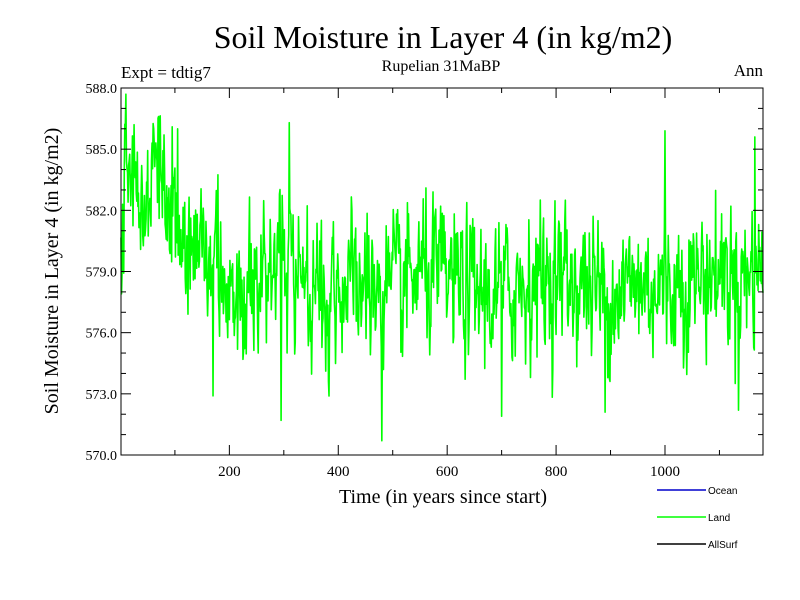 The height and width of the screenshot is (600, 800). I want to click on legend-label-land: Land, so click(719, 518).